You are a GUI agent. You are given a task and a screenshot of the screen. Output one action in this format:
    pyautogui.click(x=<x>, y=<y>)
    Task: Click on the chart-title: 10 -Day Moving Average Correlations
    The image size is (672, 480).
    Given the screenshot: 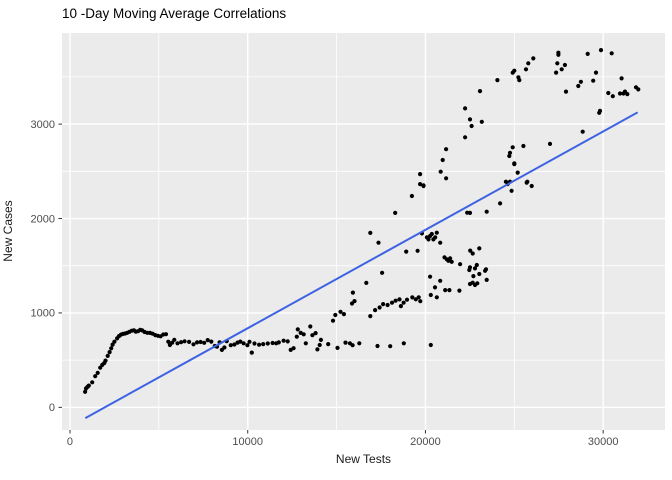 What is the action you would take?
    pyautogui.click(x=174, y=13)
    